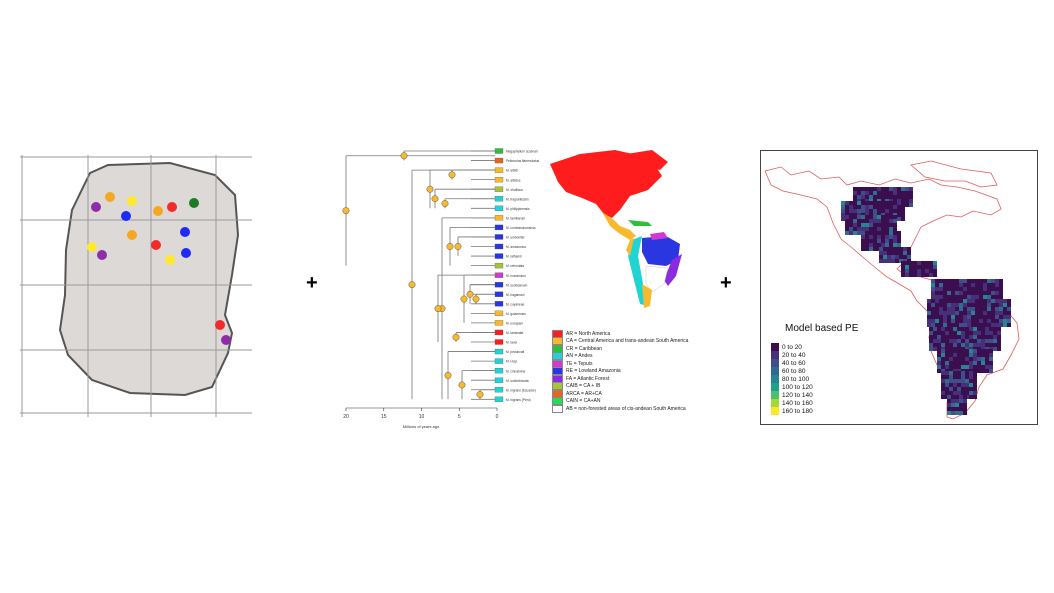 The image size is (1054, 593). Describe the element at coordinates (792, 347) in the screenshot. I see `legend-label: 0 to 20` at that location.